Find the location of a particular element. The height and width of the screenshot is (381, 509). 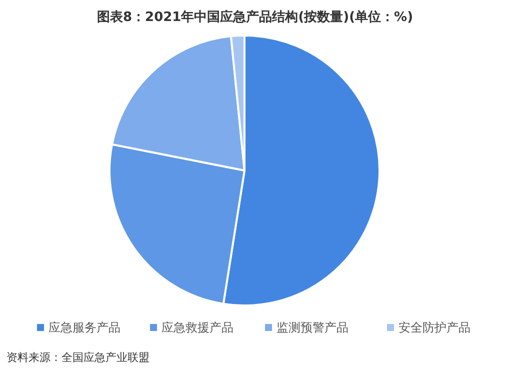

legend-label: 监测预警产品 is located at coordinates (312, 327).